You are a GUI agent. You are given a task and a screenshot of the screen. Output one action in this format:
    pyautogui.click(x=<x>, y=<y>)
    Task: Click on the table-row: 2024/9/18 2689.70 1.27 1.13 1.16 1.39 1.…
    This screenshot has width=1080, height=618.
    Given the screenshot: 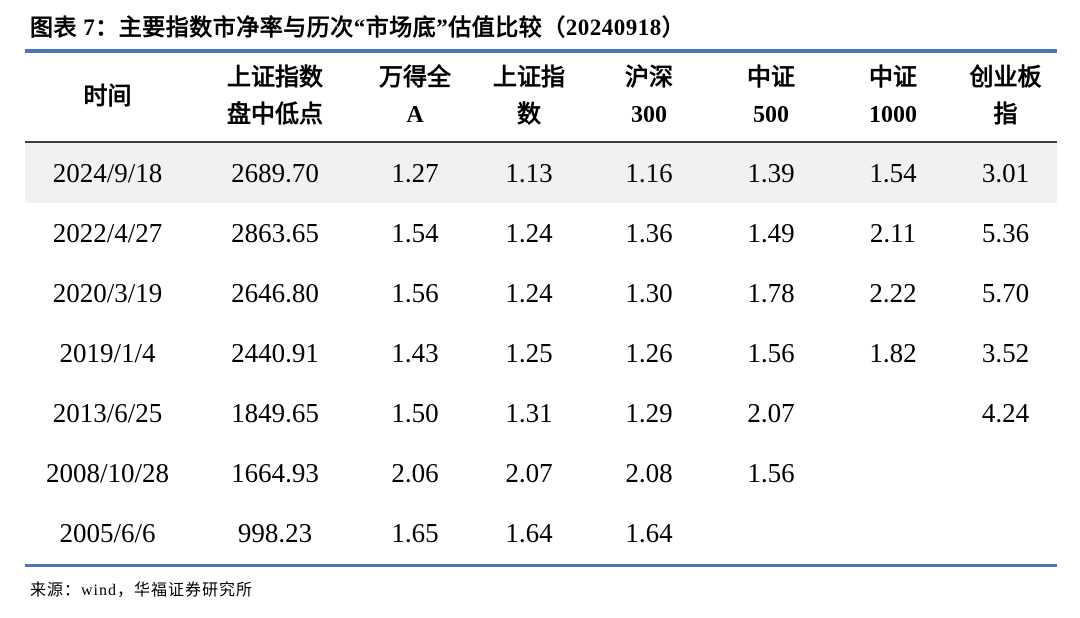 What is the action you would take?
    pyautogui.click(x=541, y=173)
    